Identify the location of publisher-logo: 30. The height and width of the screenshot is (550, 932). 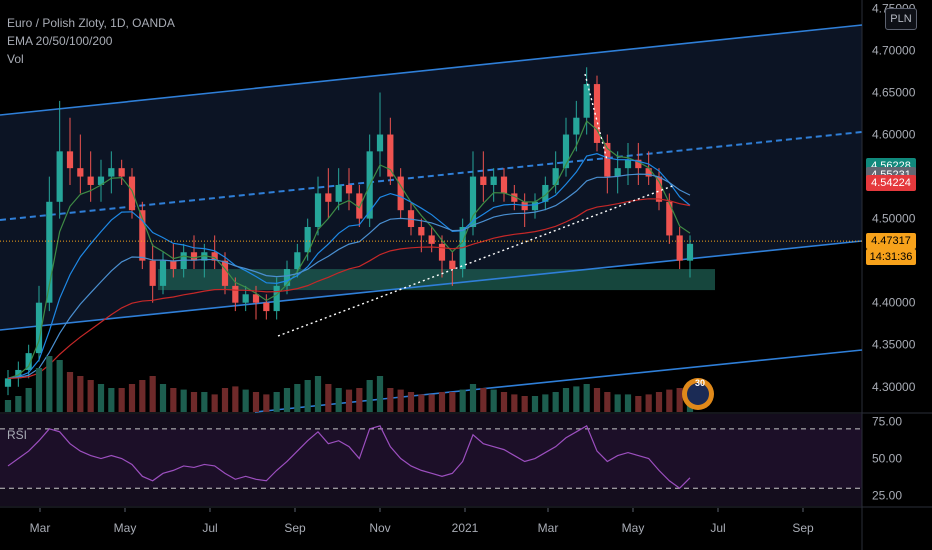
(698, 394).